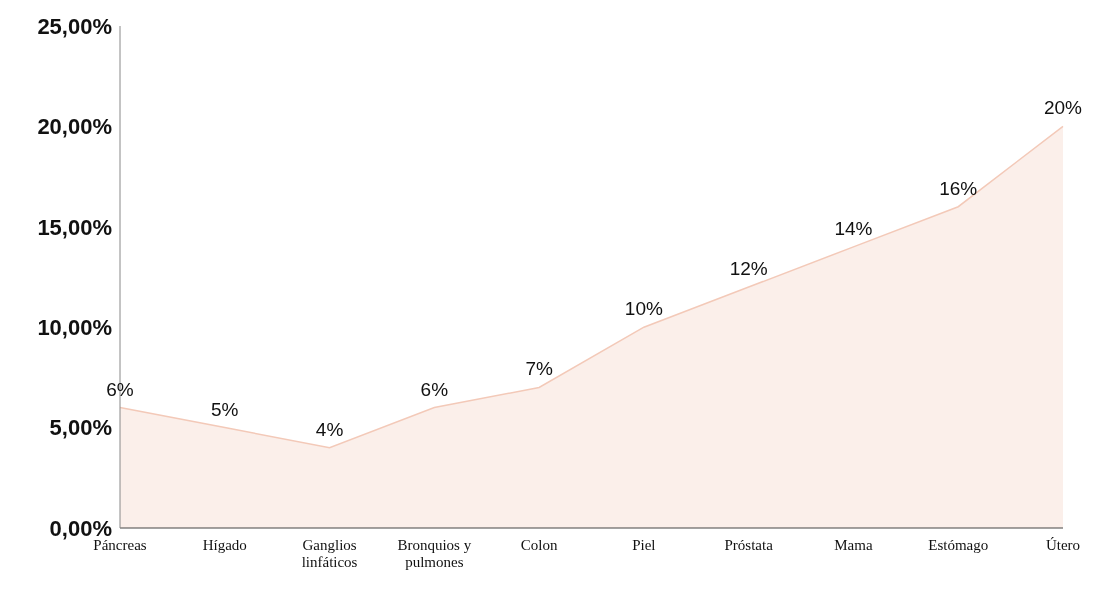 This screenshot has width=1103, height=609. Describe the element at coordinates (329, 553) in the screenshot. I see `x-tick-label: Ganglios linfáticos` at that location.